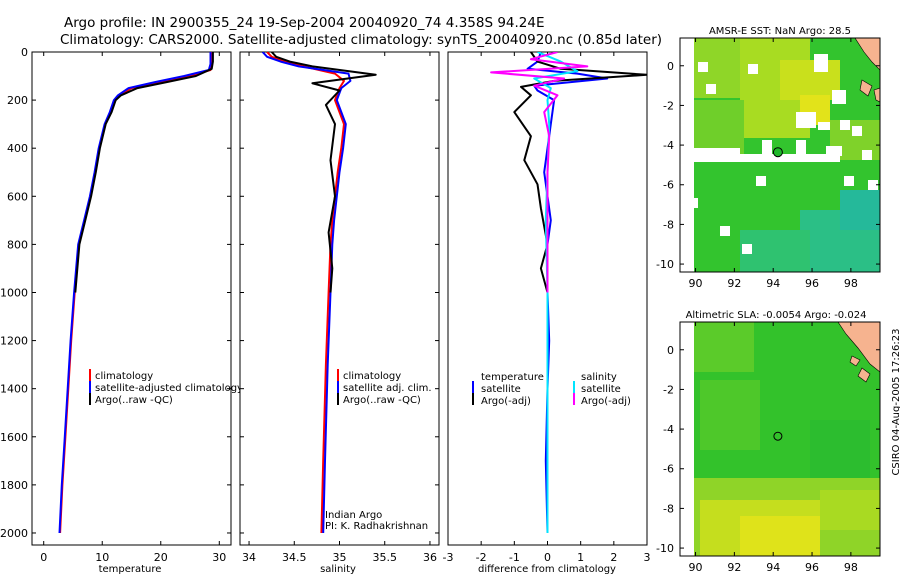 The height and width of the screenshot is (580, 900). I want to click on series-argo-adj-salinity, so click(539, 172).